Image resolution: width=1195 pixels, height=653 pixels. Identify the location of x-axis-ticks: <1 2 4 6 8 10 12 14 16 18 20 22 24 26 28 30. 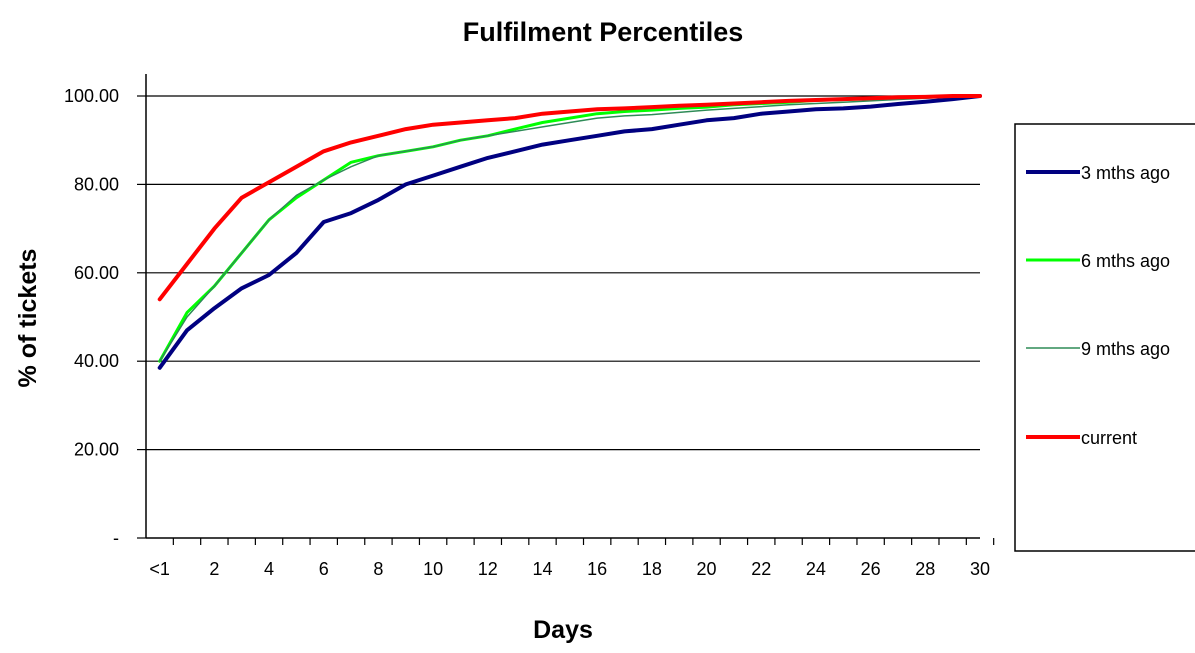
(572, 558).